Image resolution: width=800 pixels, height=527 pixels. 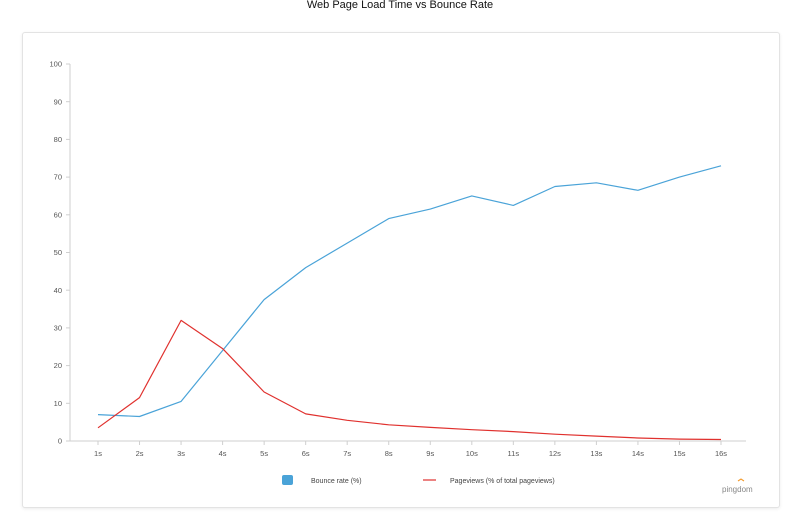 What do you see at coordinates (721, 453) in the screenshot?
I see `x-tick-label: 16s` at bounding box center [721, 453].